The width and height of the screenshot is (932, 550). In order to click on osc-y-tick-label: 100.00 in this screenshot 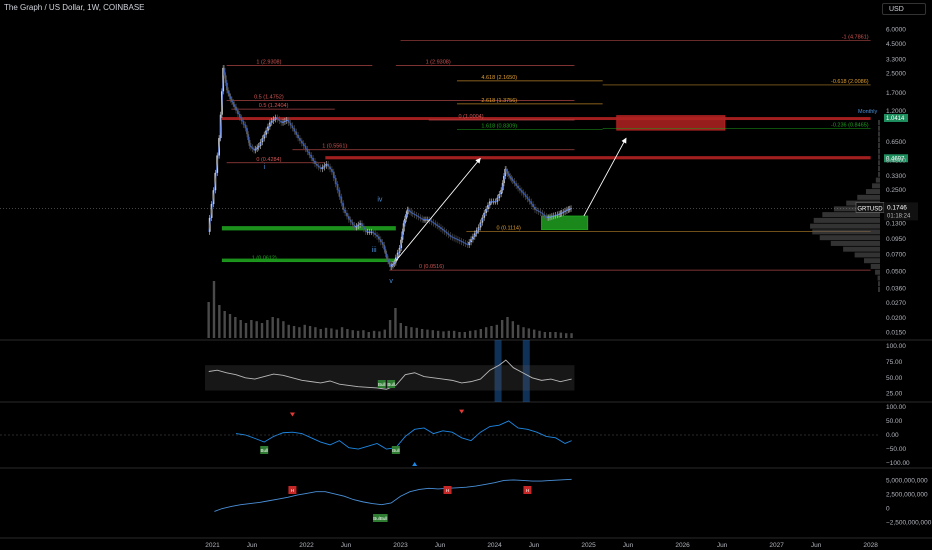, I will do `click(896, 407)`.